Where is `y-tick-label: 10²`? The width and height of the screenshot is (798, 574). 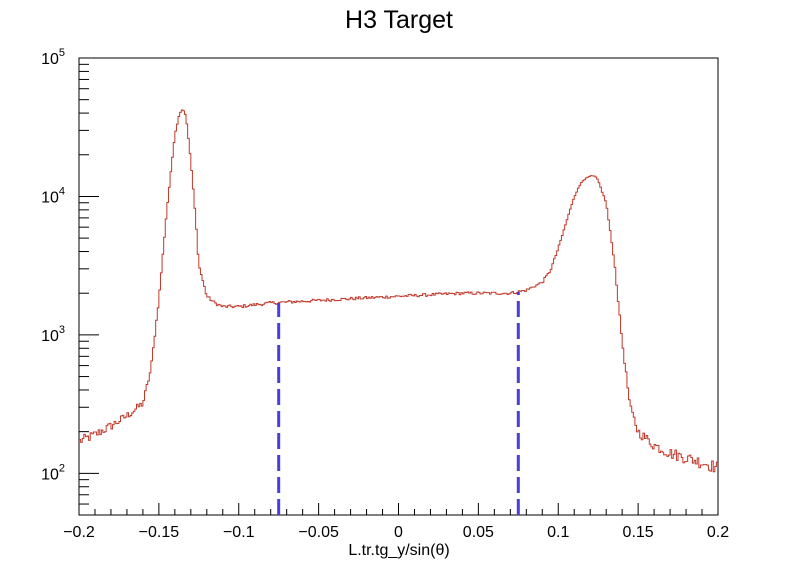
y-tick-label: 10² is located at coordinates (53, 472).